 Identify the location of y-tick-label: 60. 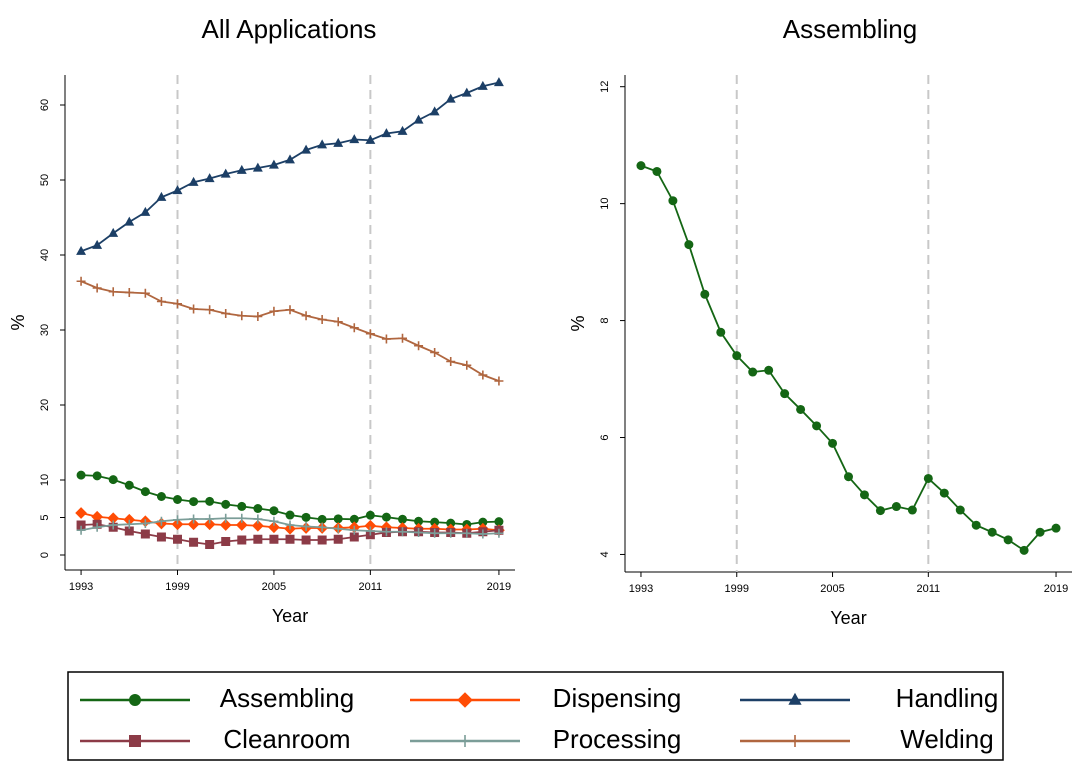
(45, 105).